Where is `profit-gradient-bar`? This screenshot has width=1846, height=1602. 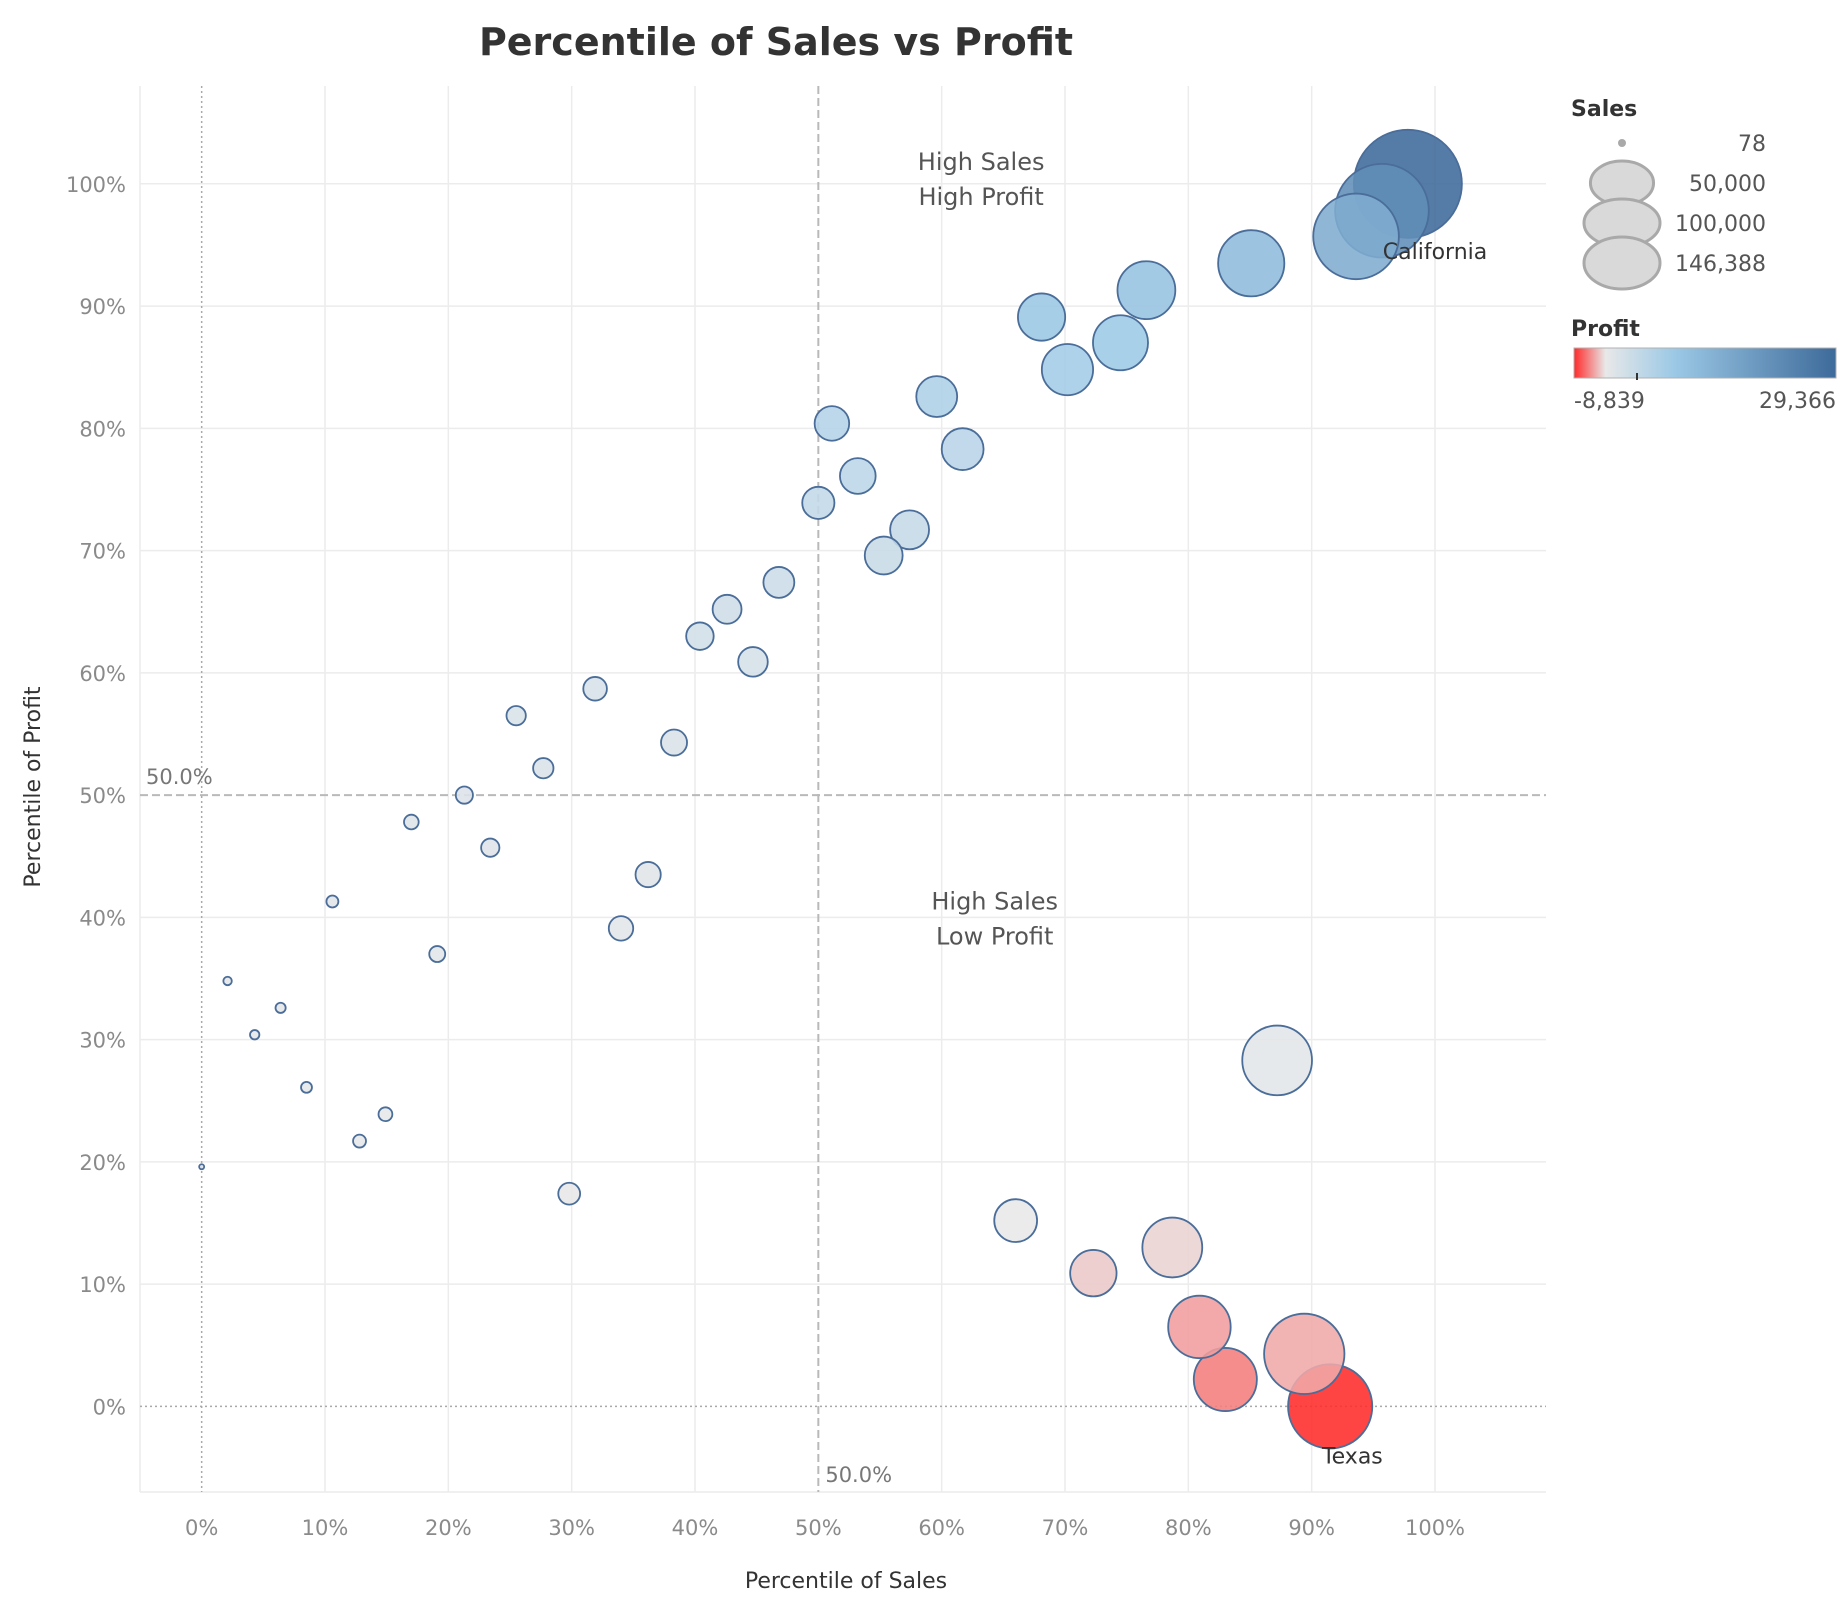 profit-gradient-bar is located at coordinates (1705, 363).